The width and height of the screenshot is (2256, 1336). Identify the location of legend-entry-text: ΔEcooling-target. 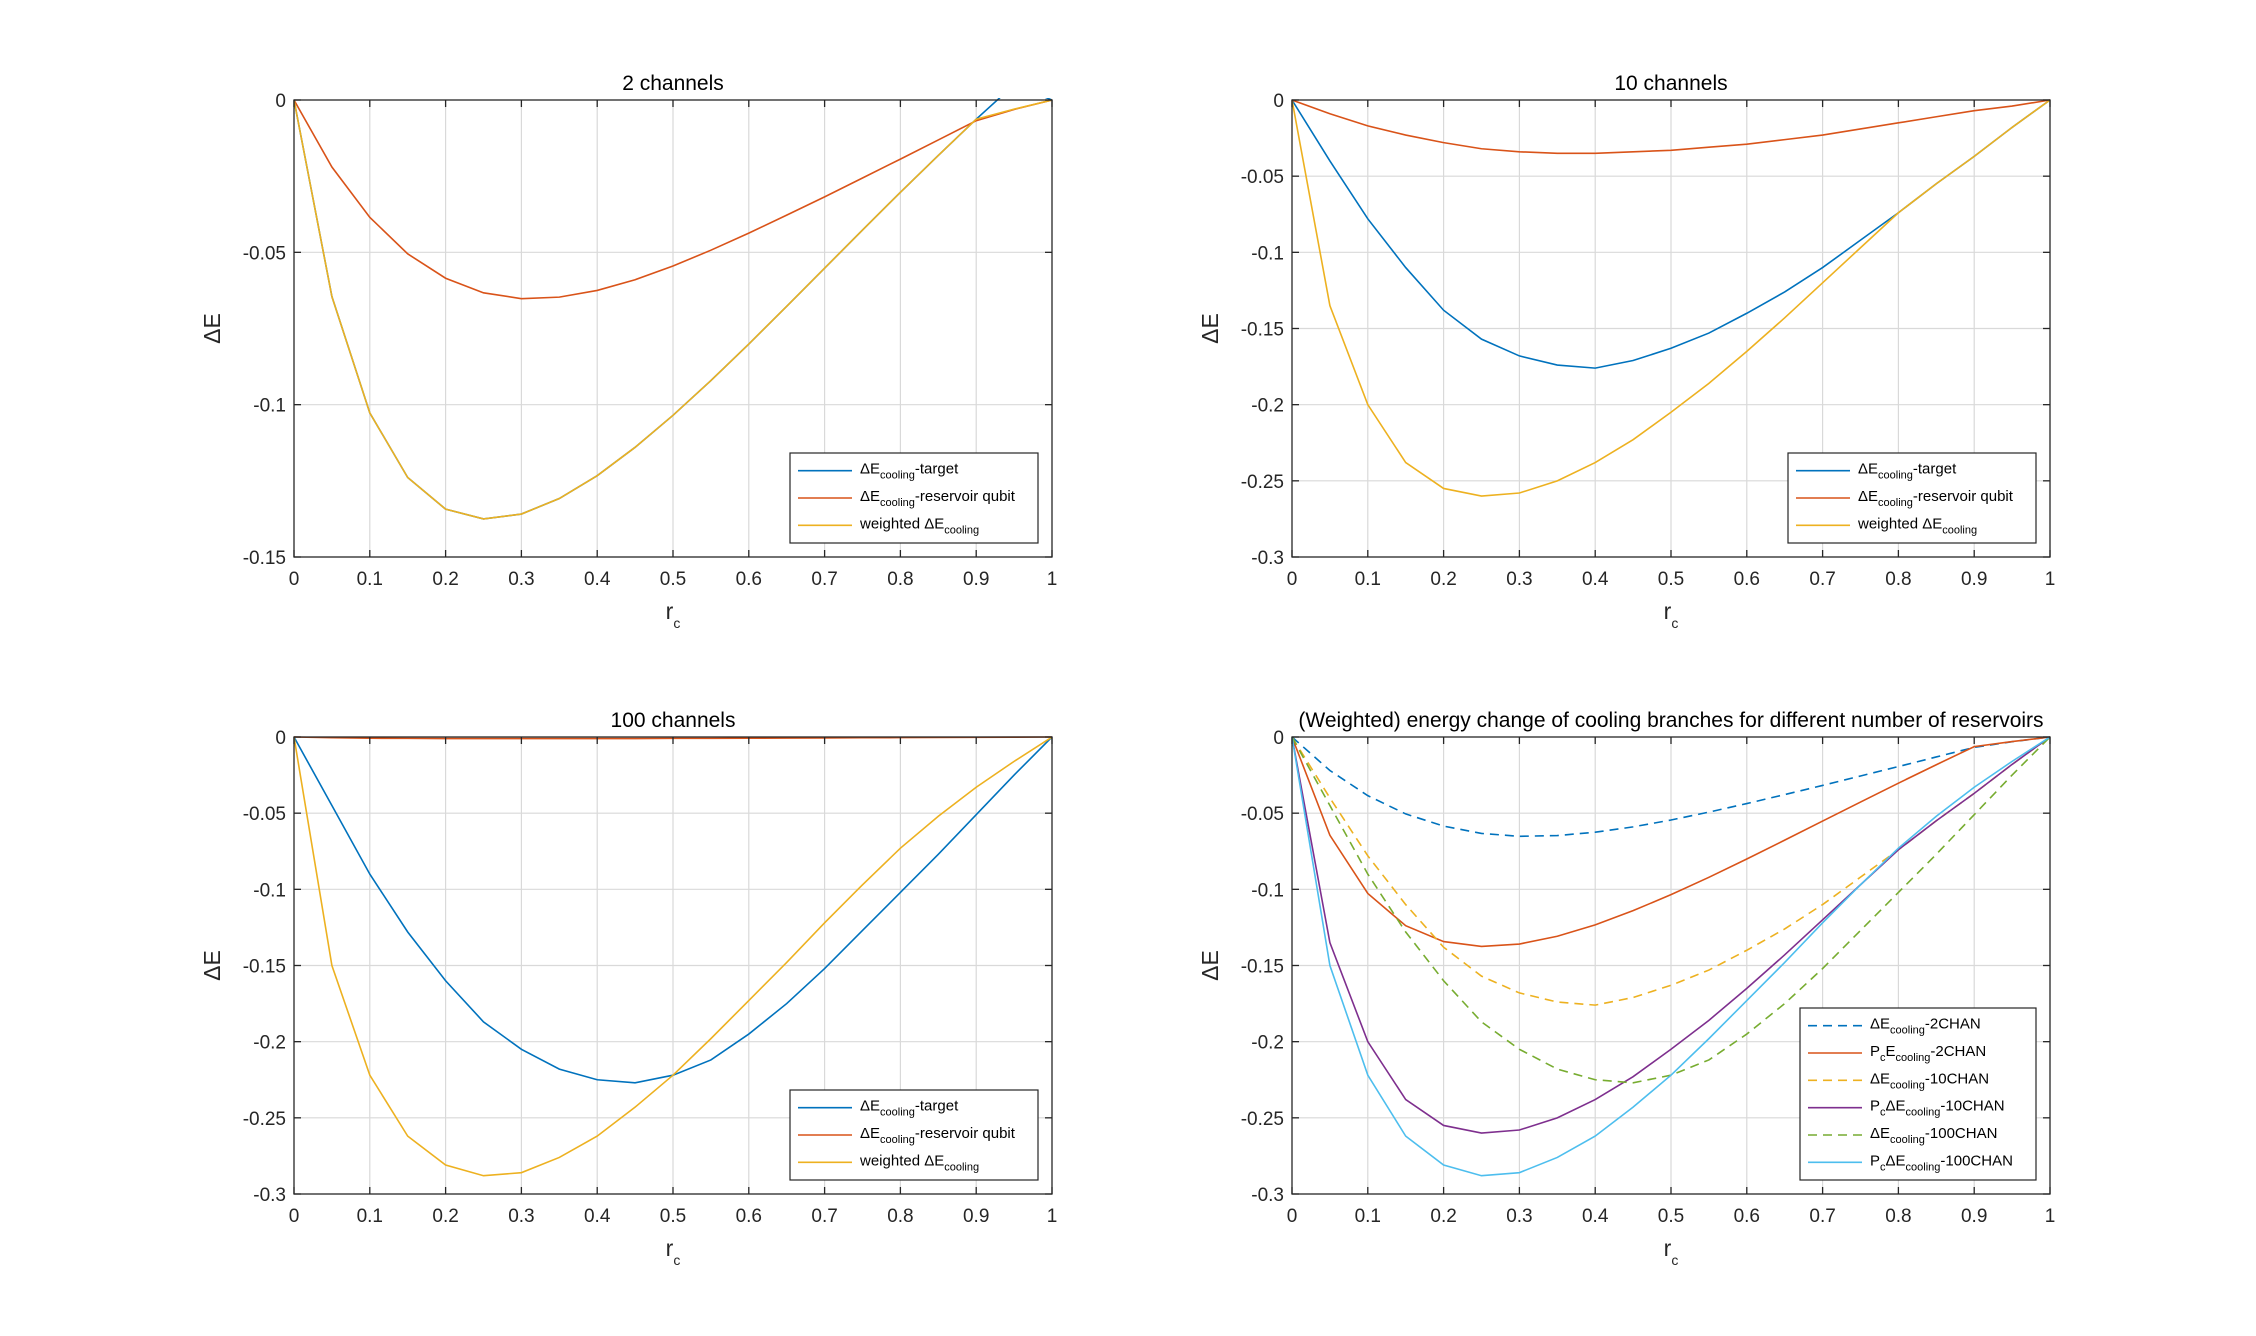
(909, 1108).